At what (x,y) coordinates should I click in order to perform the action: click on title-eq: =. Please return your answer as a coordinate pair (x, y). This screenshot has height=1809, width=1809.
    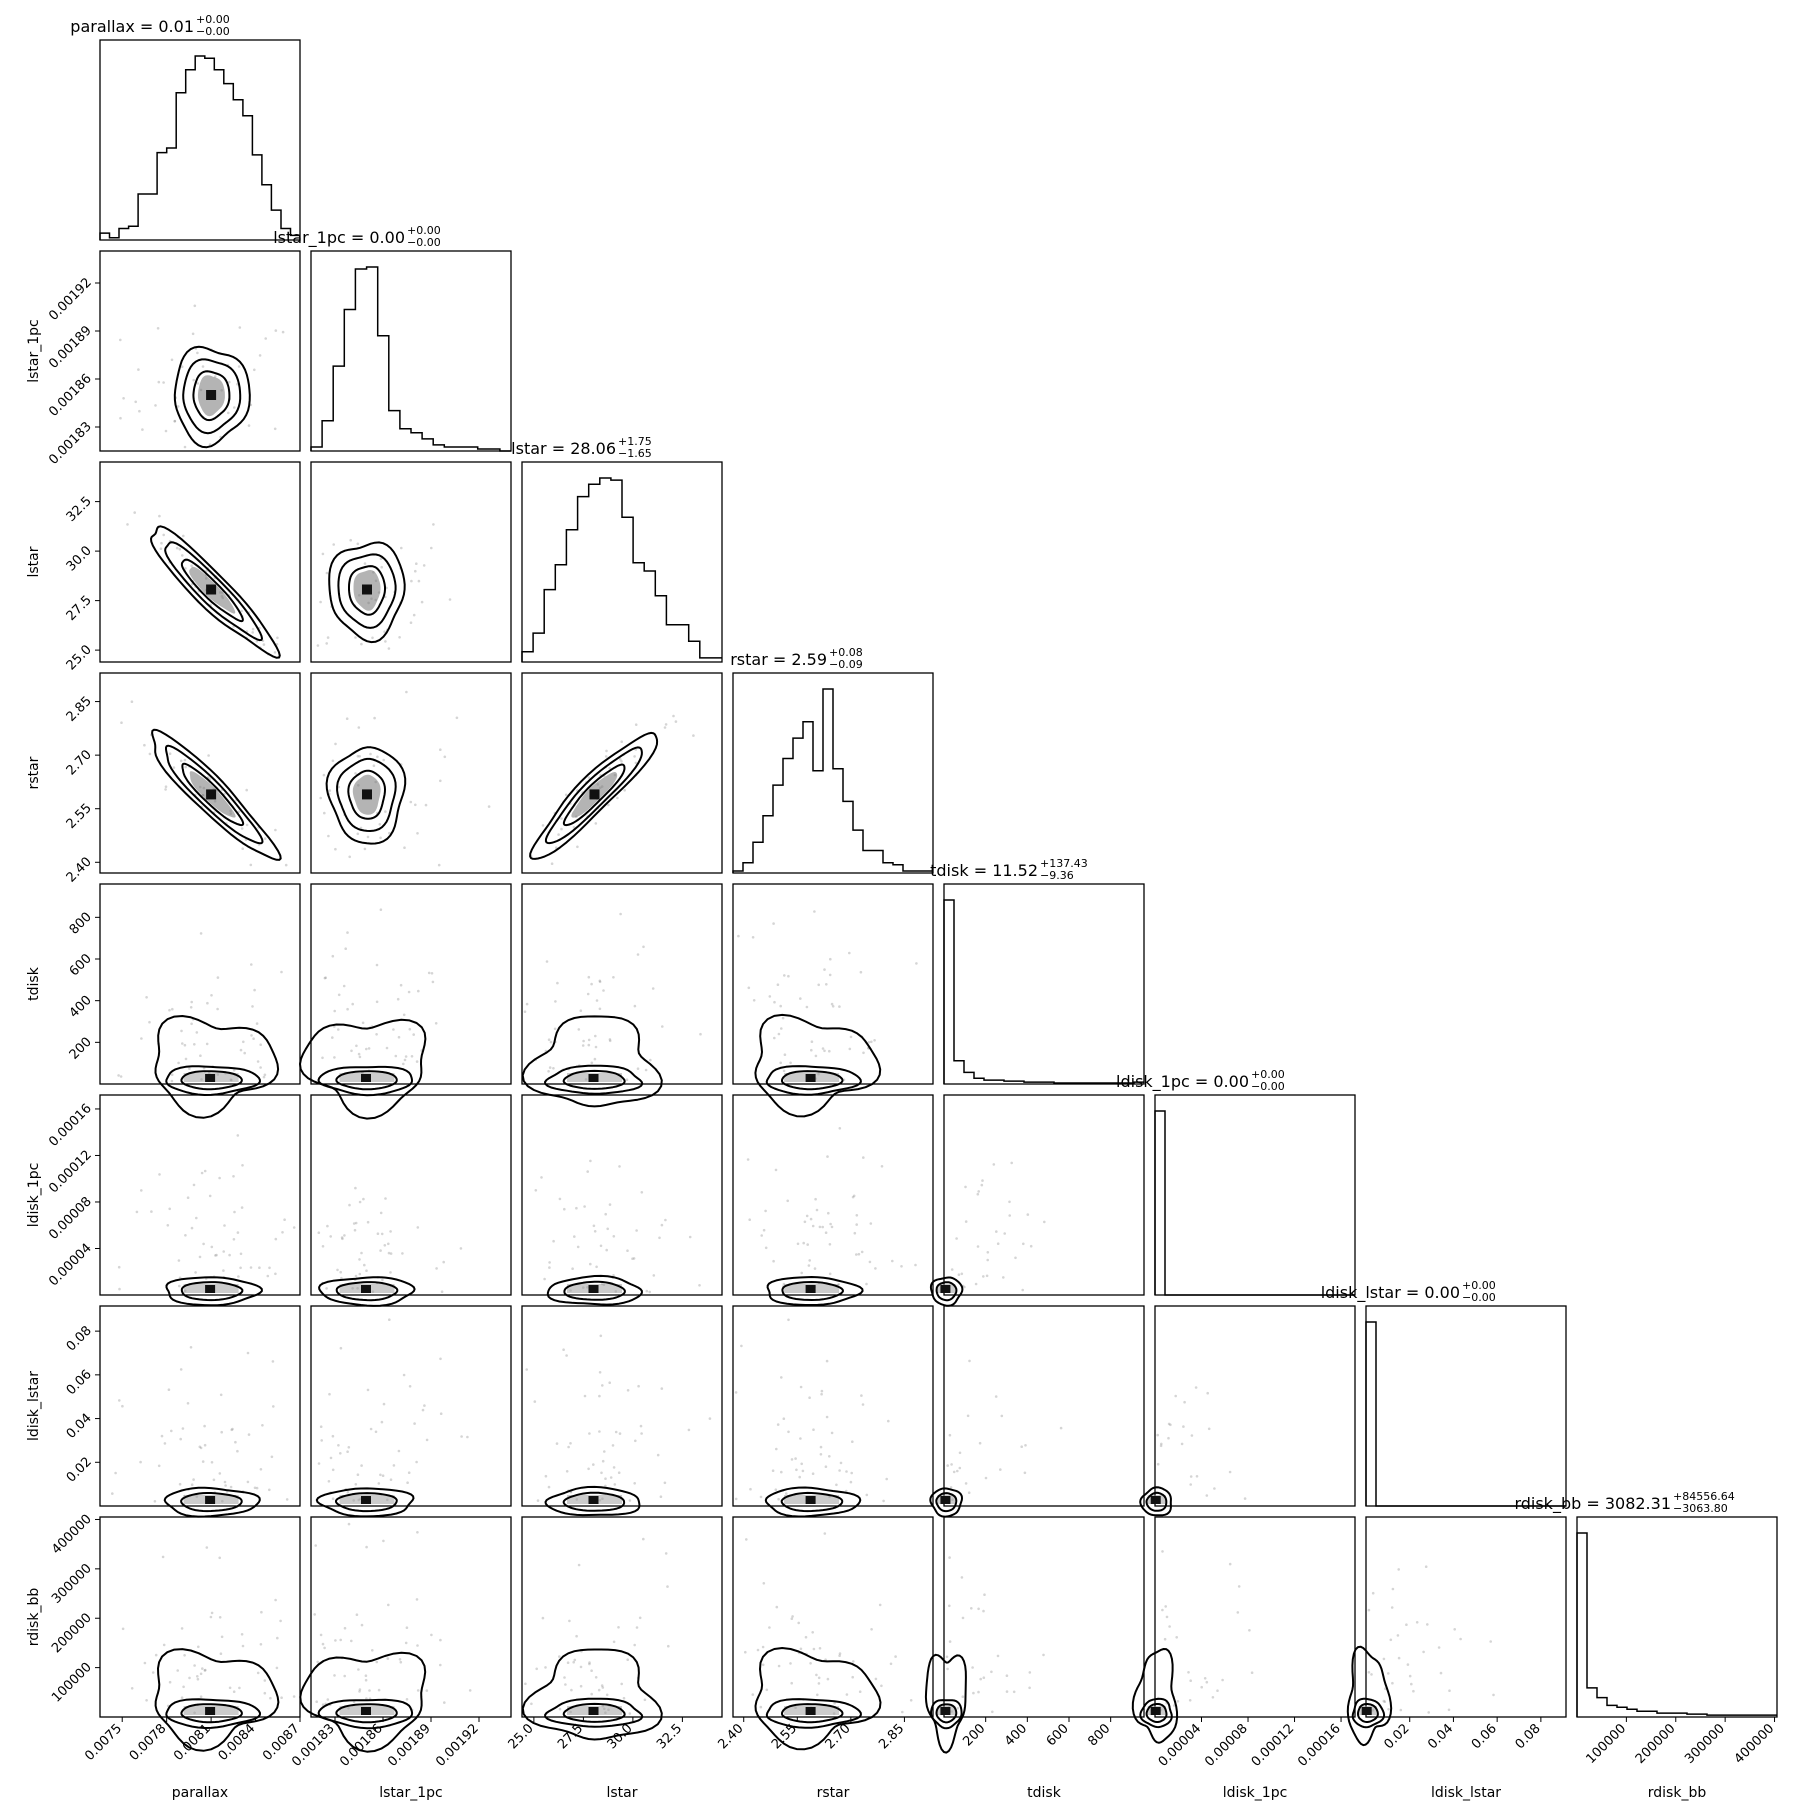
    Looking at the image, I should click on (358, 237).